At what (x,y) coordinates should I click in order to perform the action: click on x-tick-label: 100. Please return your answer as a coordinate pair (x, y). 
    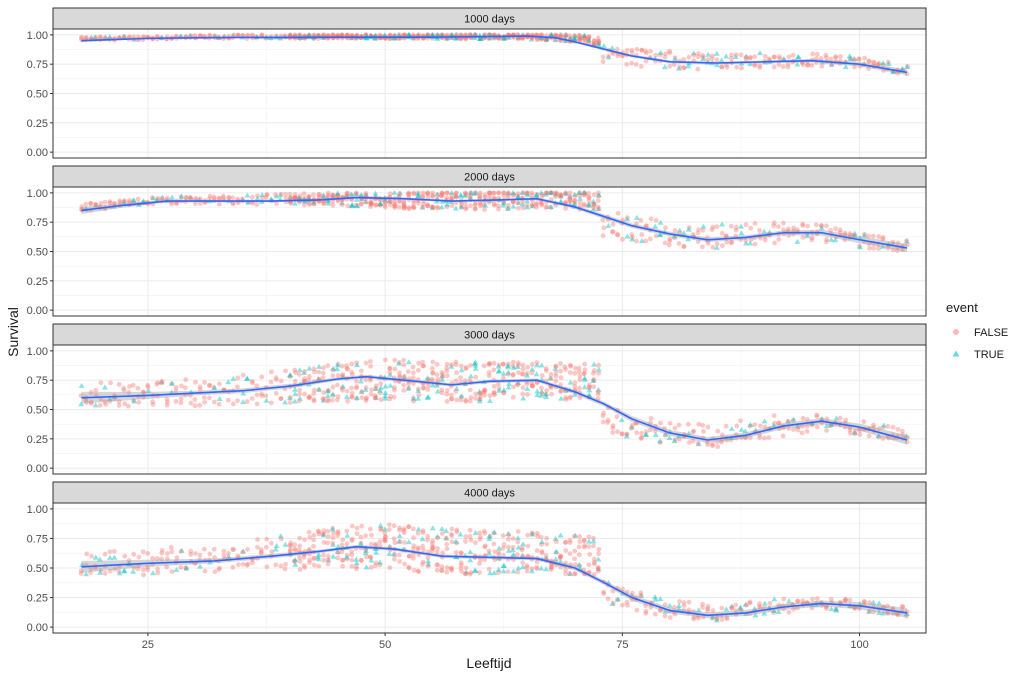
    Looking at the image, I should click on (859, 645).